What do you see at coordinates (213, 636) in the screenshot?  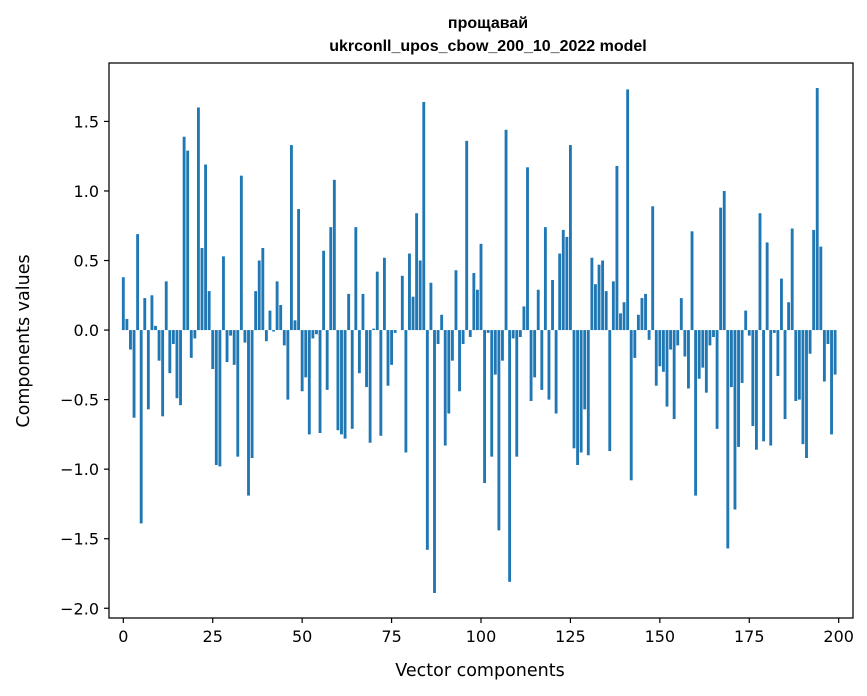 I see `x-tick-label: 25` at bounding box center [213, 636].